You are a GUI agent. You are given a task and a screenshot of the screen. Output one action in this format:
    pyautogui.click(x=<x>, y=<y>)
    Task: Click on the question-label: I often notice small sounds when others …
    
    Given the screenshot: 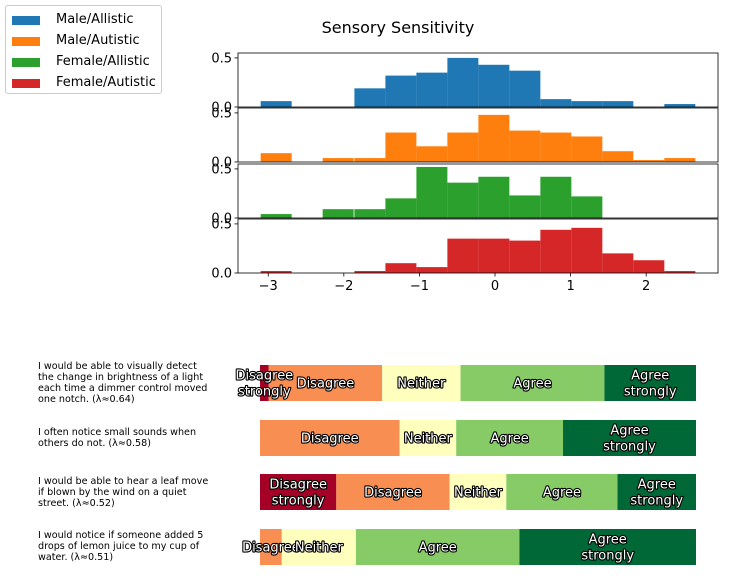 What is the action you would take?
    pyautogui.click(x=117, y=438)
    